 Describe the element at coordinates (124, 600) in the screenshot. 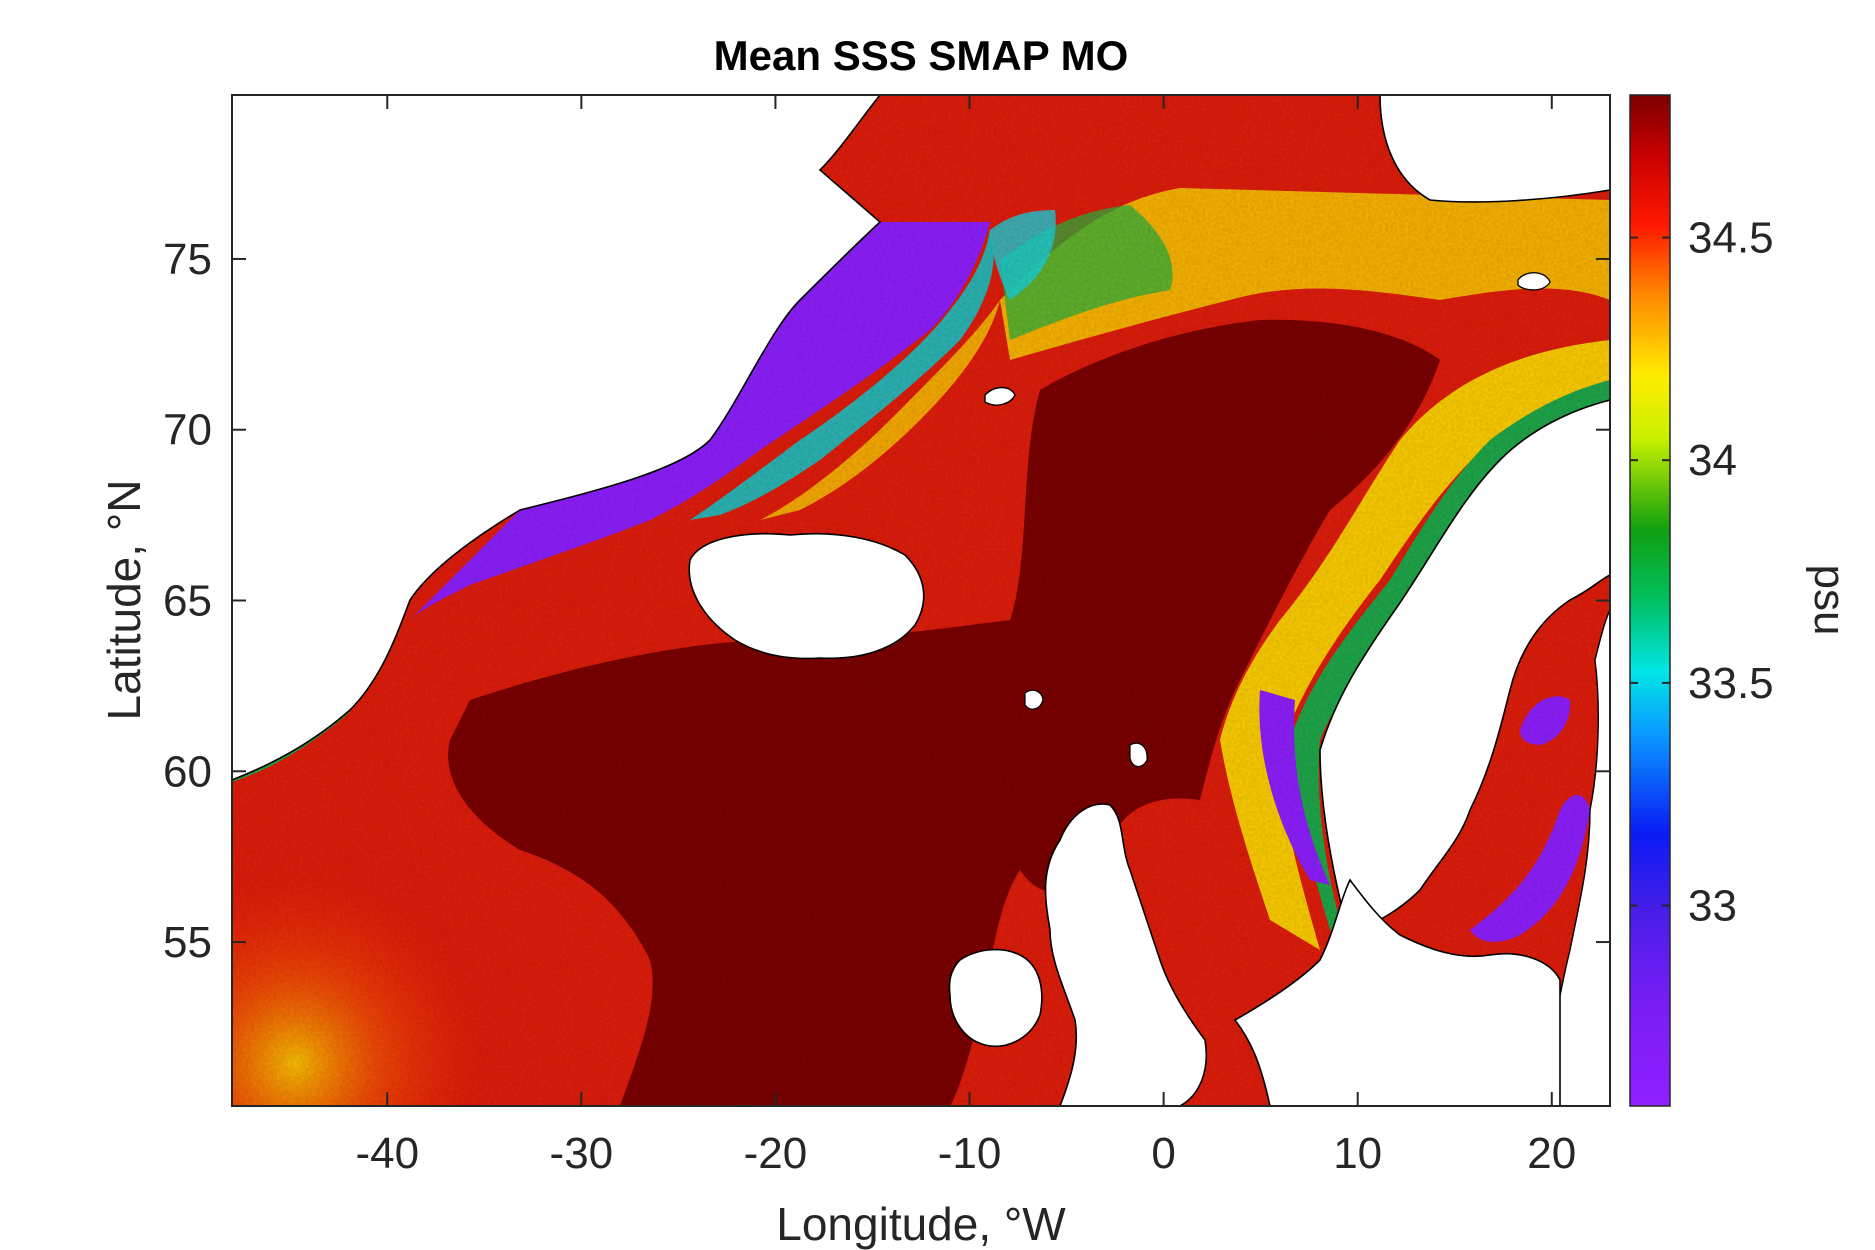

I see `y-axis-label: Latitude, °N` at that location.